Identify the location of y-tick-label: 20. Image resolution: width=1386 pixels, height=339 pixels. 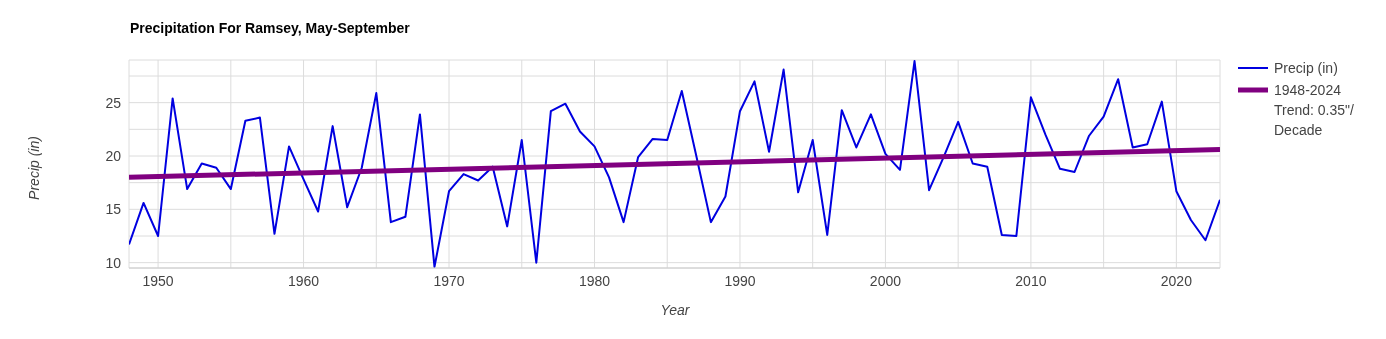
(113, 155).